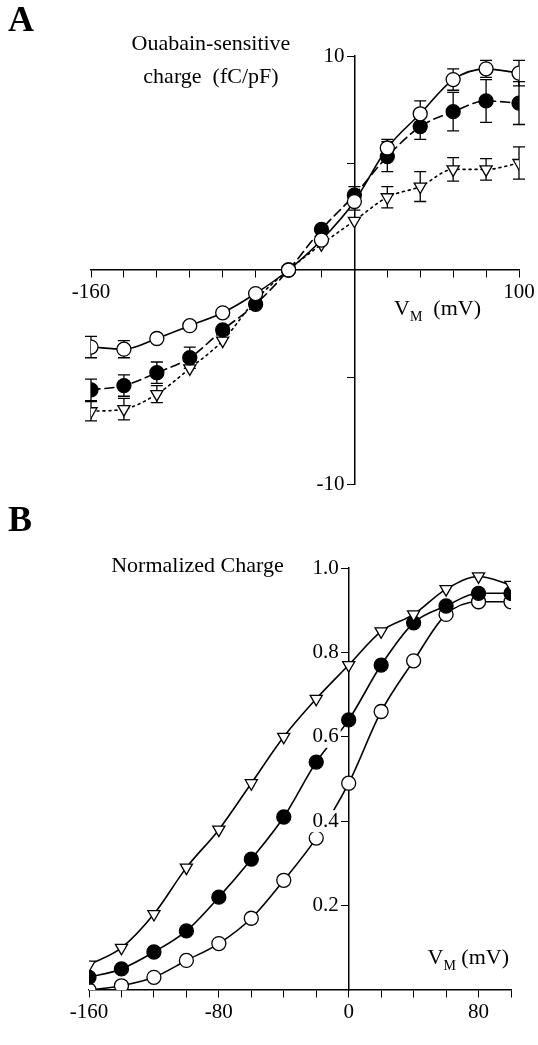 This screenshot has height=1045, width=538. I want to click on y-axis-title: Normalized Charge, so click(197, 564).